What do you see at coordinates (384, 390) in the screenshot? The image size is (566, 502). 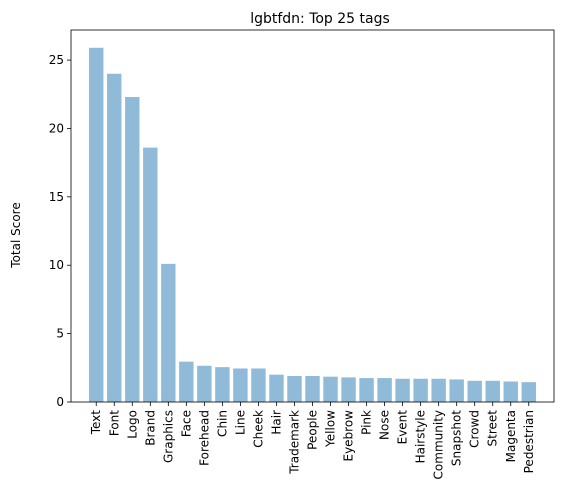 I see `bar-nose` at bounding box center [384, 390].